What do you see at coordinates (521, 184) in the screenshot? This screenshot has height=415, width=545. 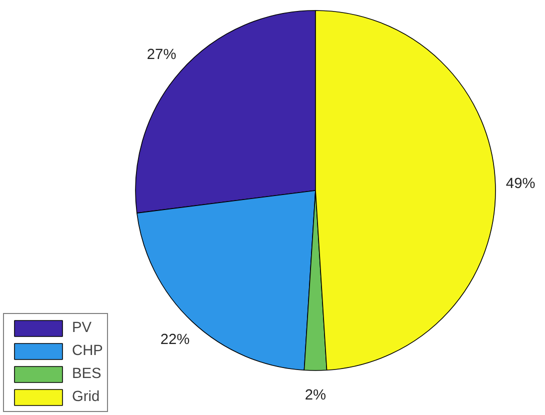 I see `data-label: 49%` at bounding box center [521, 184].